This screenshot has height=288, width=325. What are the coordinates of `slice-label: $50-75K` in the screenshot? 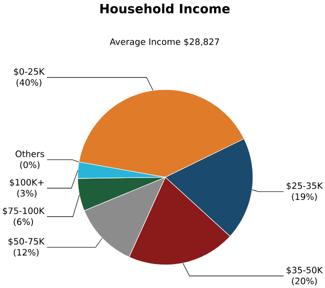 It's located at (26, 242).